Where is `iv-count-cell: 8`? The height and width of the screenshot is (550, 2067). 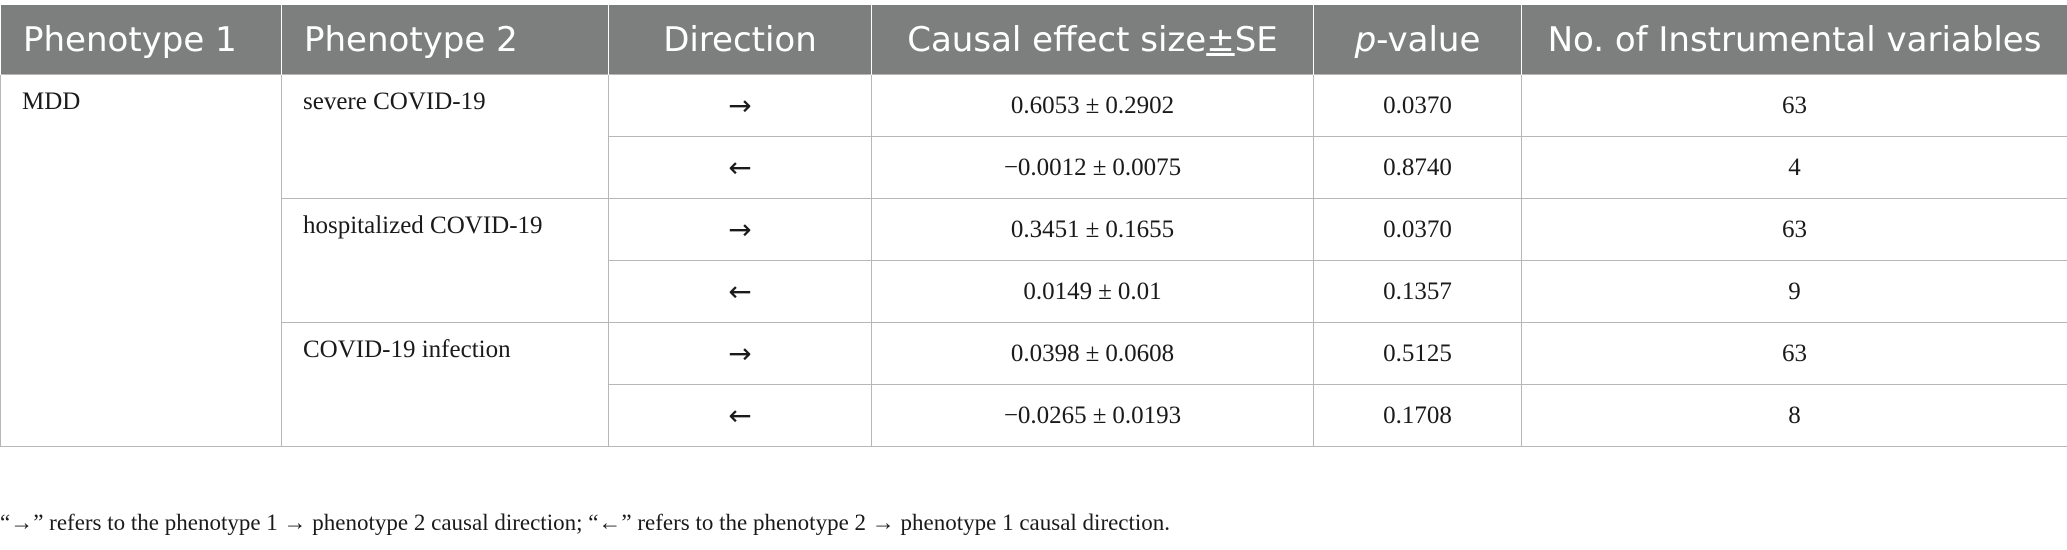 iv-count-cell: 8 is located at coordinates (1794, 415).